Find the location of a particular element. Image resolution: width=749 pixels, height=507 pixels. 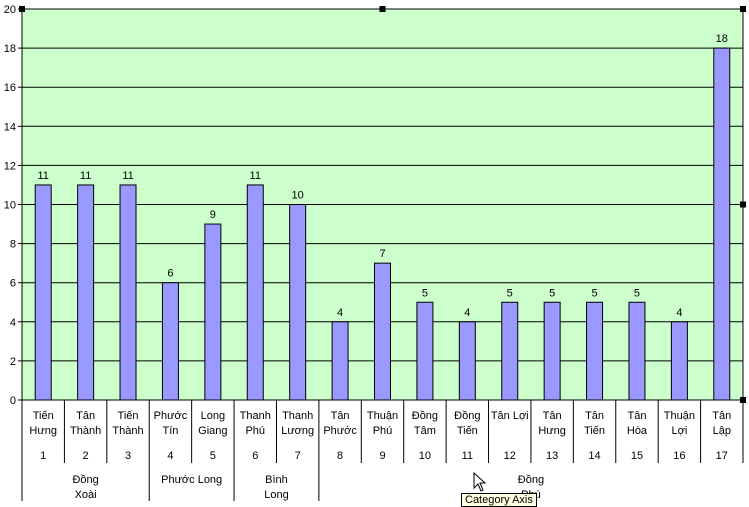

category-index-14: 14 is located at coordinates (594, 456).